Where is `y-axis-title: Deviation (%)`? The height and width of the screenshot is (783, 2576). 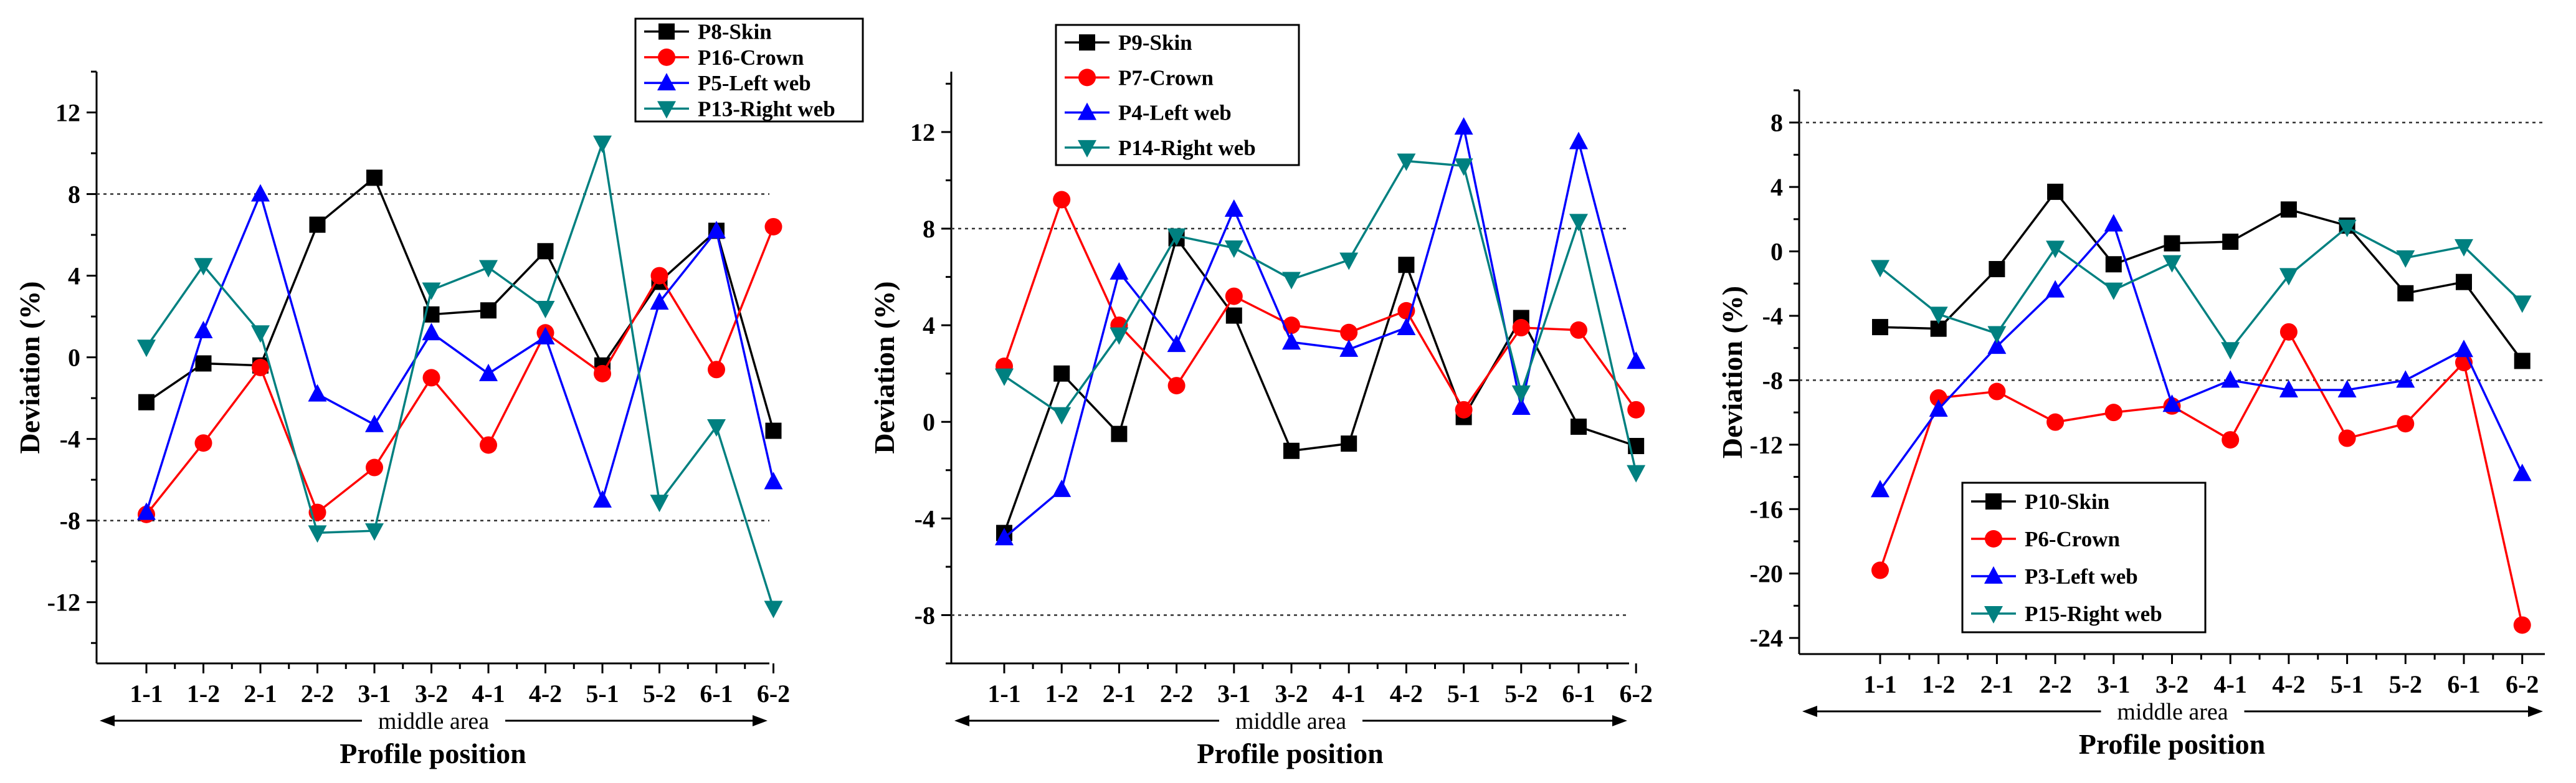
y-axis-title: Deviation (%) is located at coordinates (884, 367).